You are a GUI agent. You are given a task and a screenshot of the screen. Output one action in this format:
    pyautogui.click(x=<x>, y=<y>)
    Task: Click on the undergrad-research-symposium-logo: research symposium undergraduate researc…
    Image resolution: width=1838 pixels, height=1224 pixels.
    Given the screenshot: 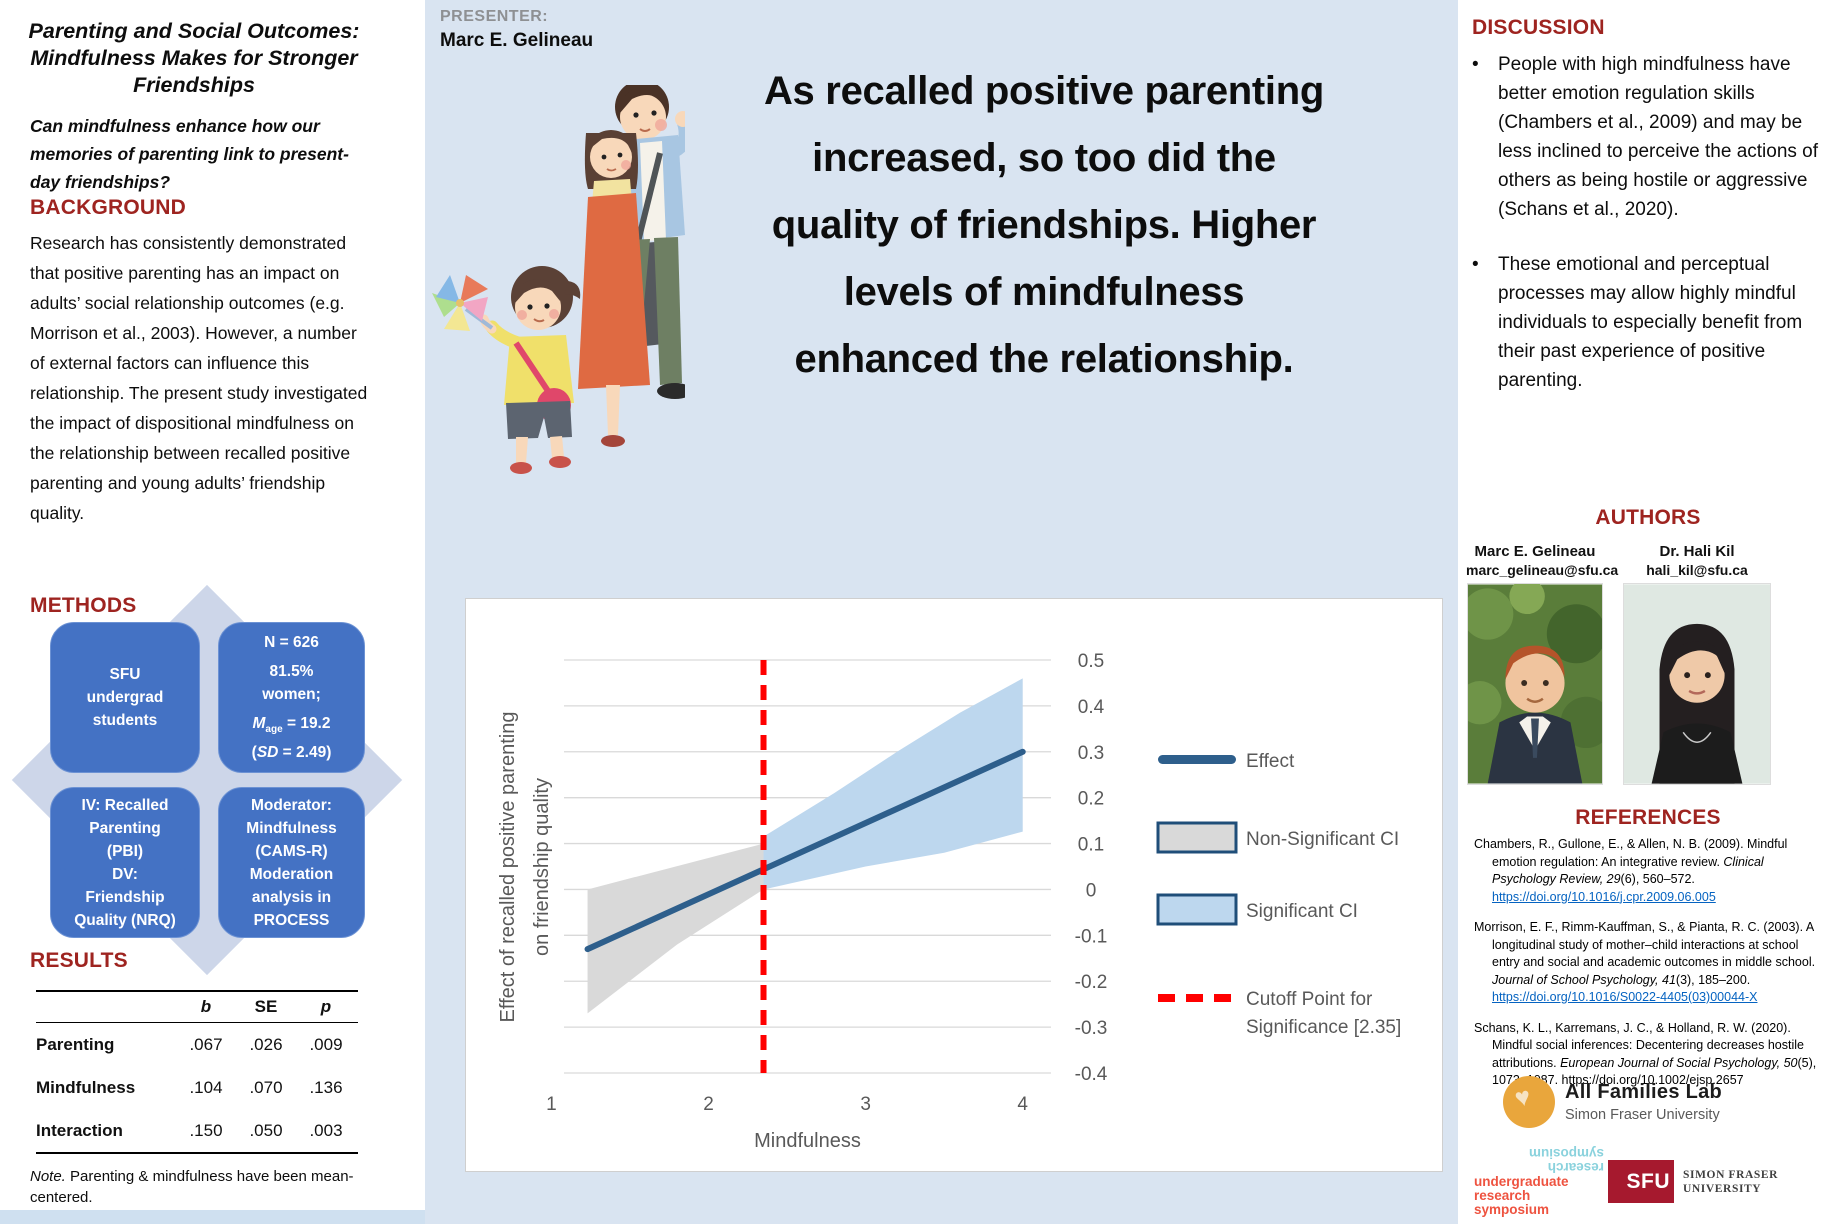 What is the action you would take?
    pyautogui.click(x=1539, y=1181)
    